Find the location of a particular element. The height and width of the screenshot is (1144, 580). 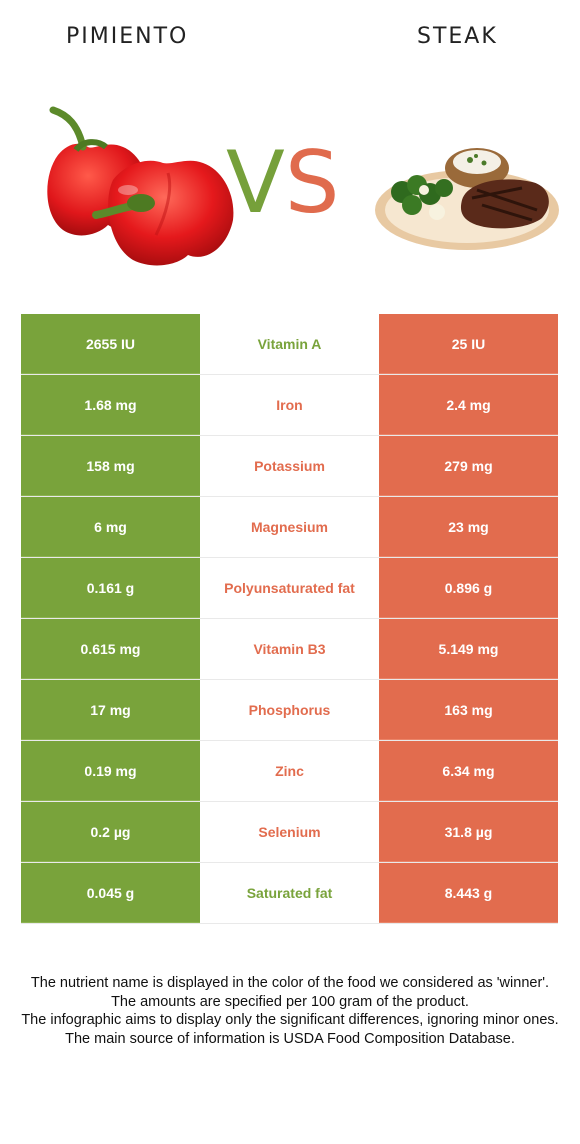

nutrient-name: Polyunsaturated fat is located at coordinates (289, 588).